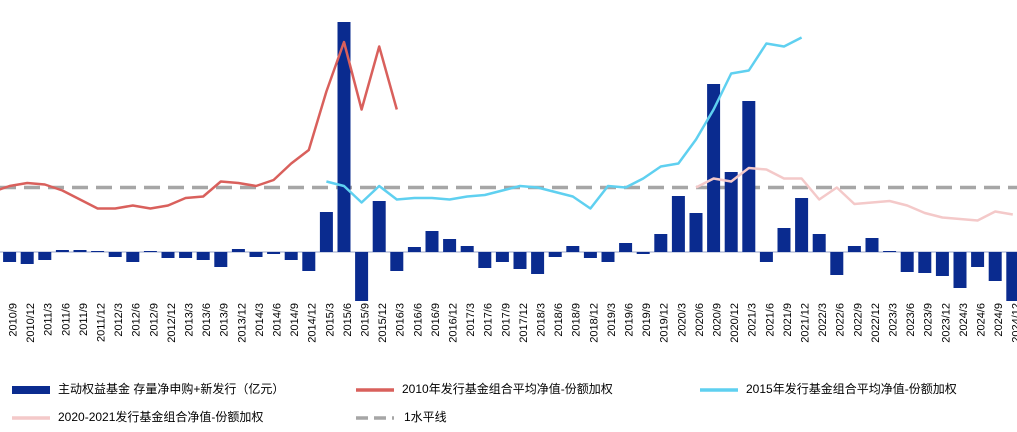 Image resolution: width=1017 pixels, height=432 pixels. I want to click on x-tick-label: 2010/12, so click(31, 323).